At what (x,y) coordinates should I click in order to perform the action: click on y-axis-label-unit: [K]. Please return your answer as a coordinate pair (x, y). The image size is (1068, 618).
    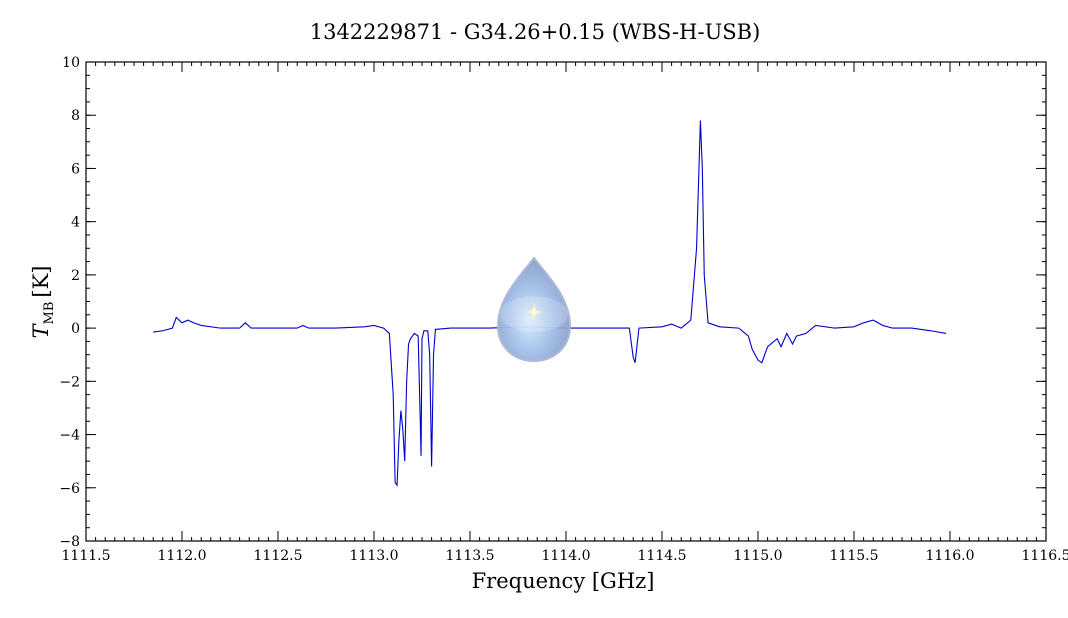
    Looking at the image, I should click on (41, 282).